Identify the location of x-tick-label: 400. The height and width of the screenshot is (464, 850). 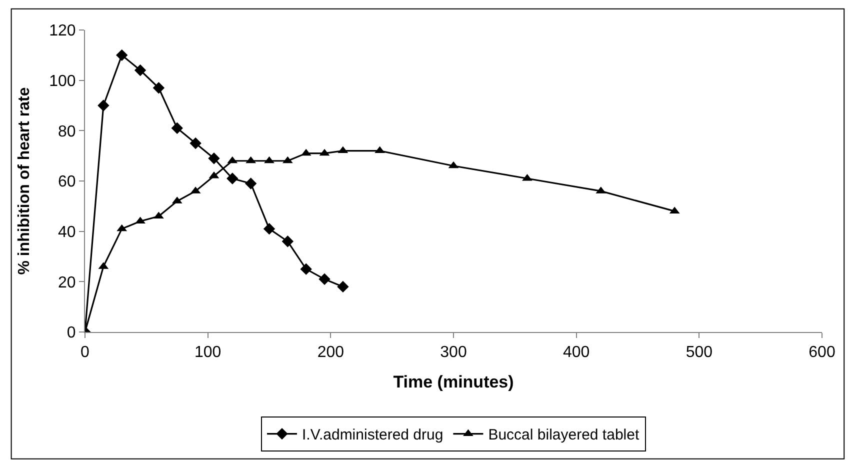
(576, 353).